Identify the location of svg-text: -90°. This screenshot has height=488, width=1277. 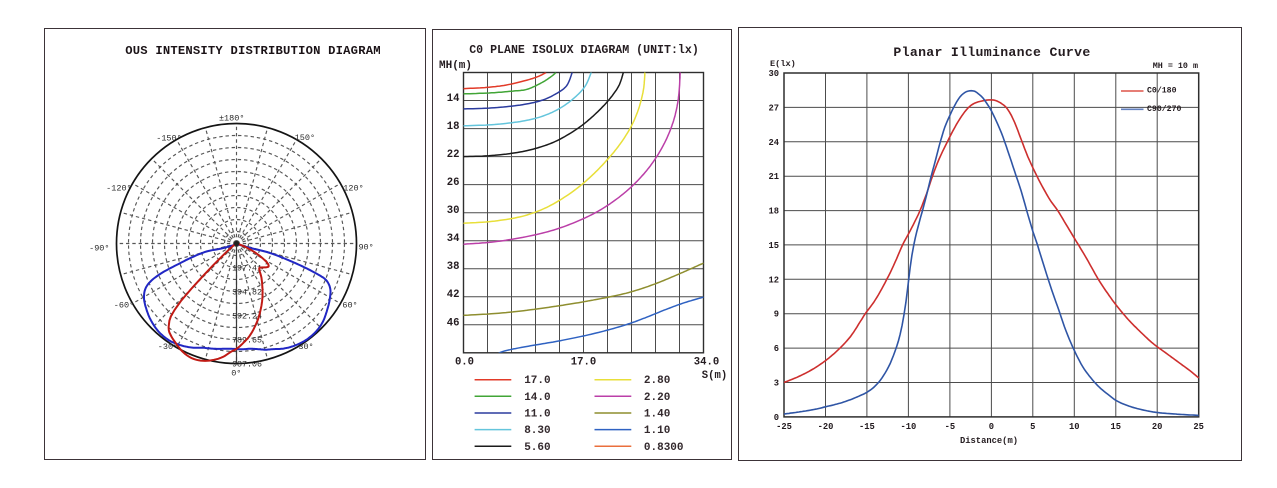
(99, 249).